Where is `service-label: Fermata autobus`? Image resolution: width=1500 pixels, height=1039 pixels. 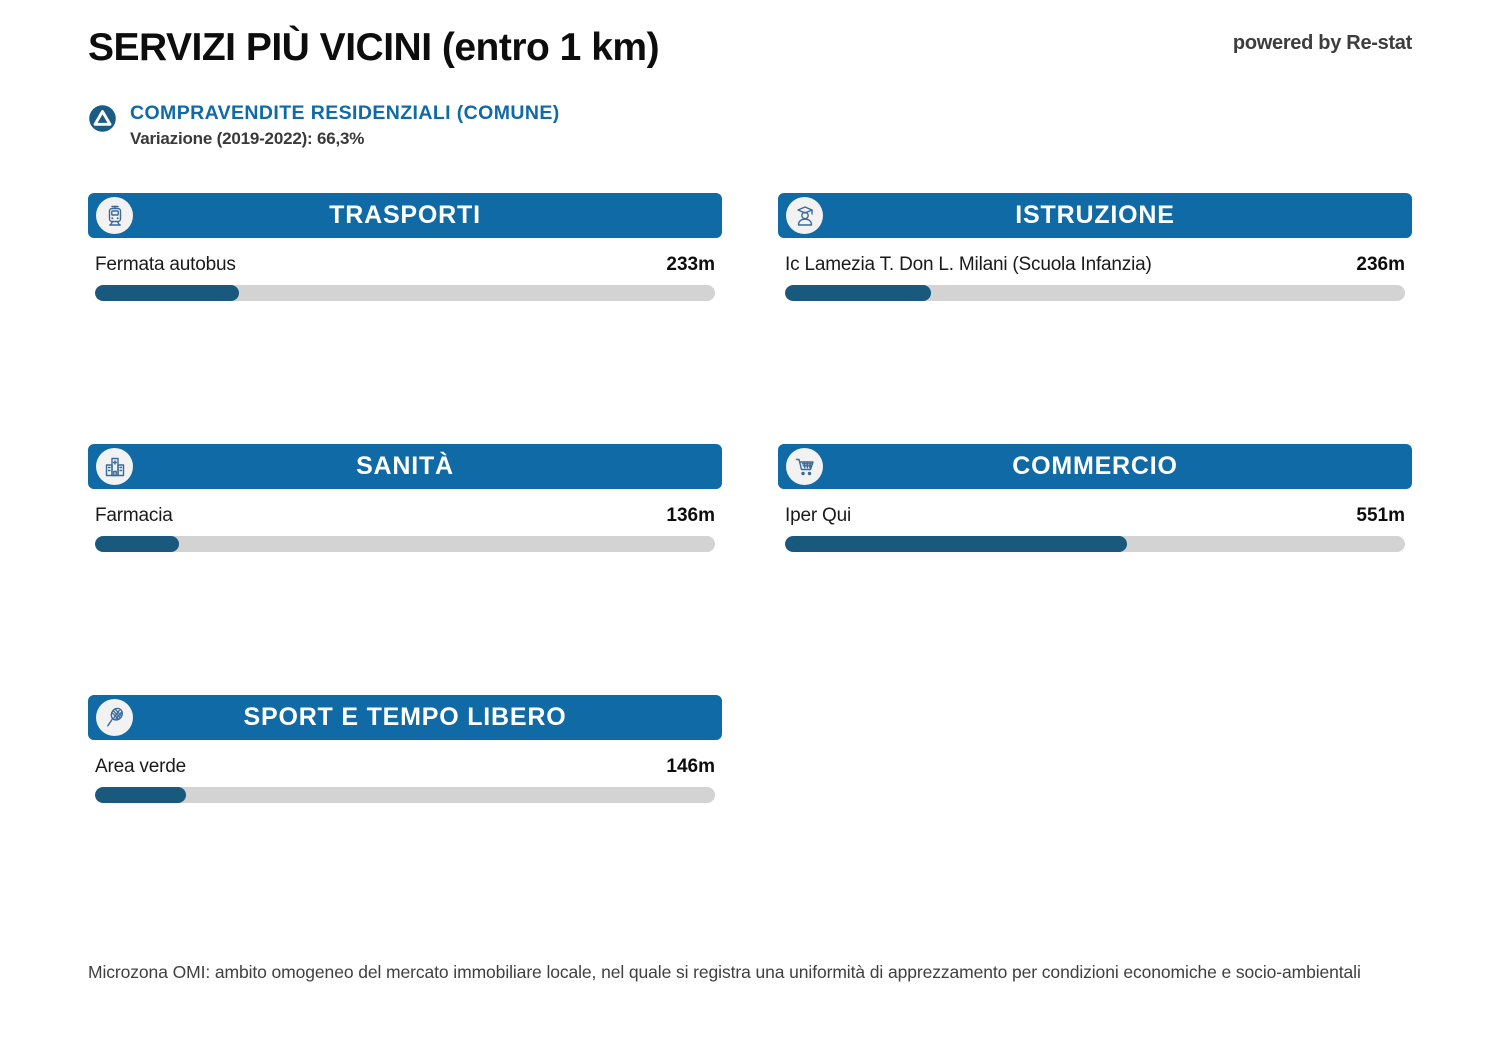
service-label: Fermata autobus is located at coordinates (165, 264).